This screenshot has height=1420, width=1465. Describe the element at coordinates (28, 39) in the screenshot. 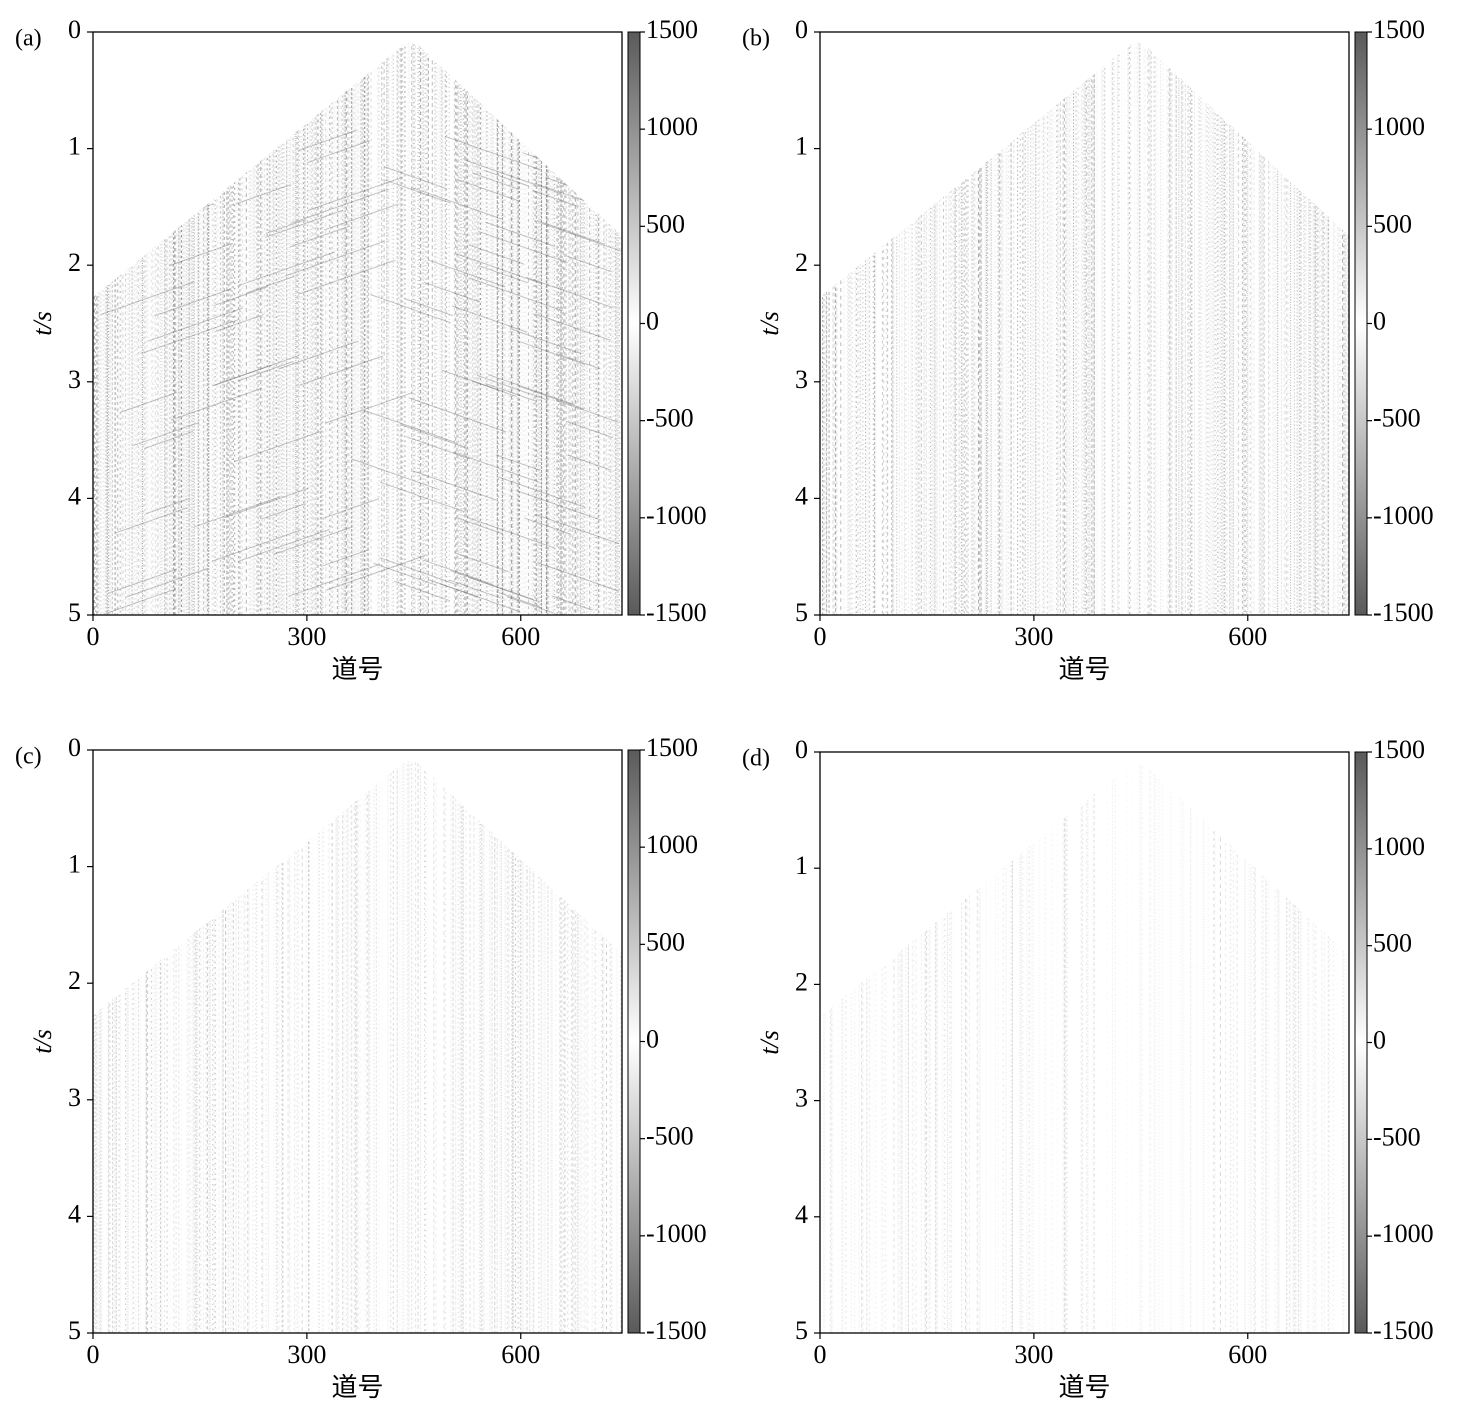

I see `panel-label: (a)` at that location.